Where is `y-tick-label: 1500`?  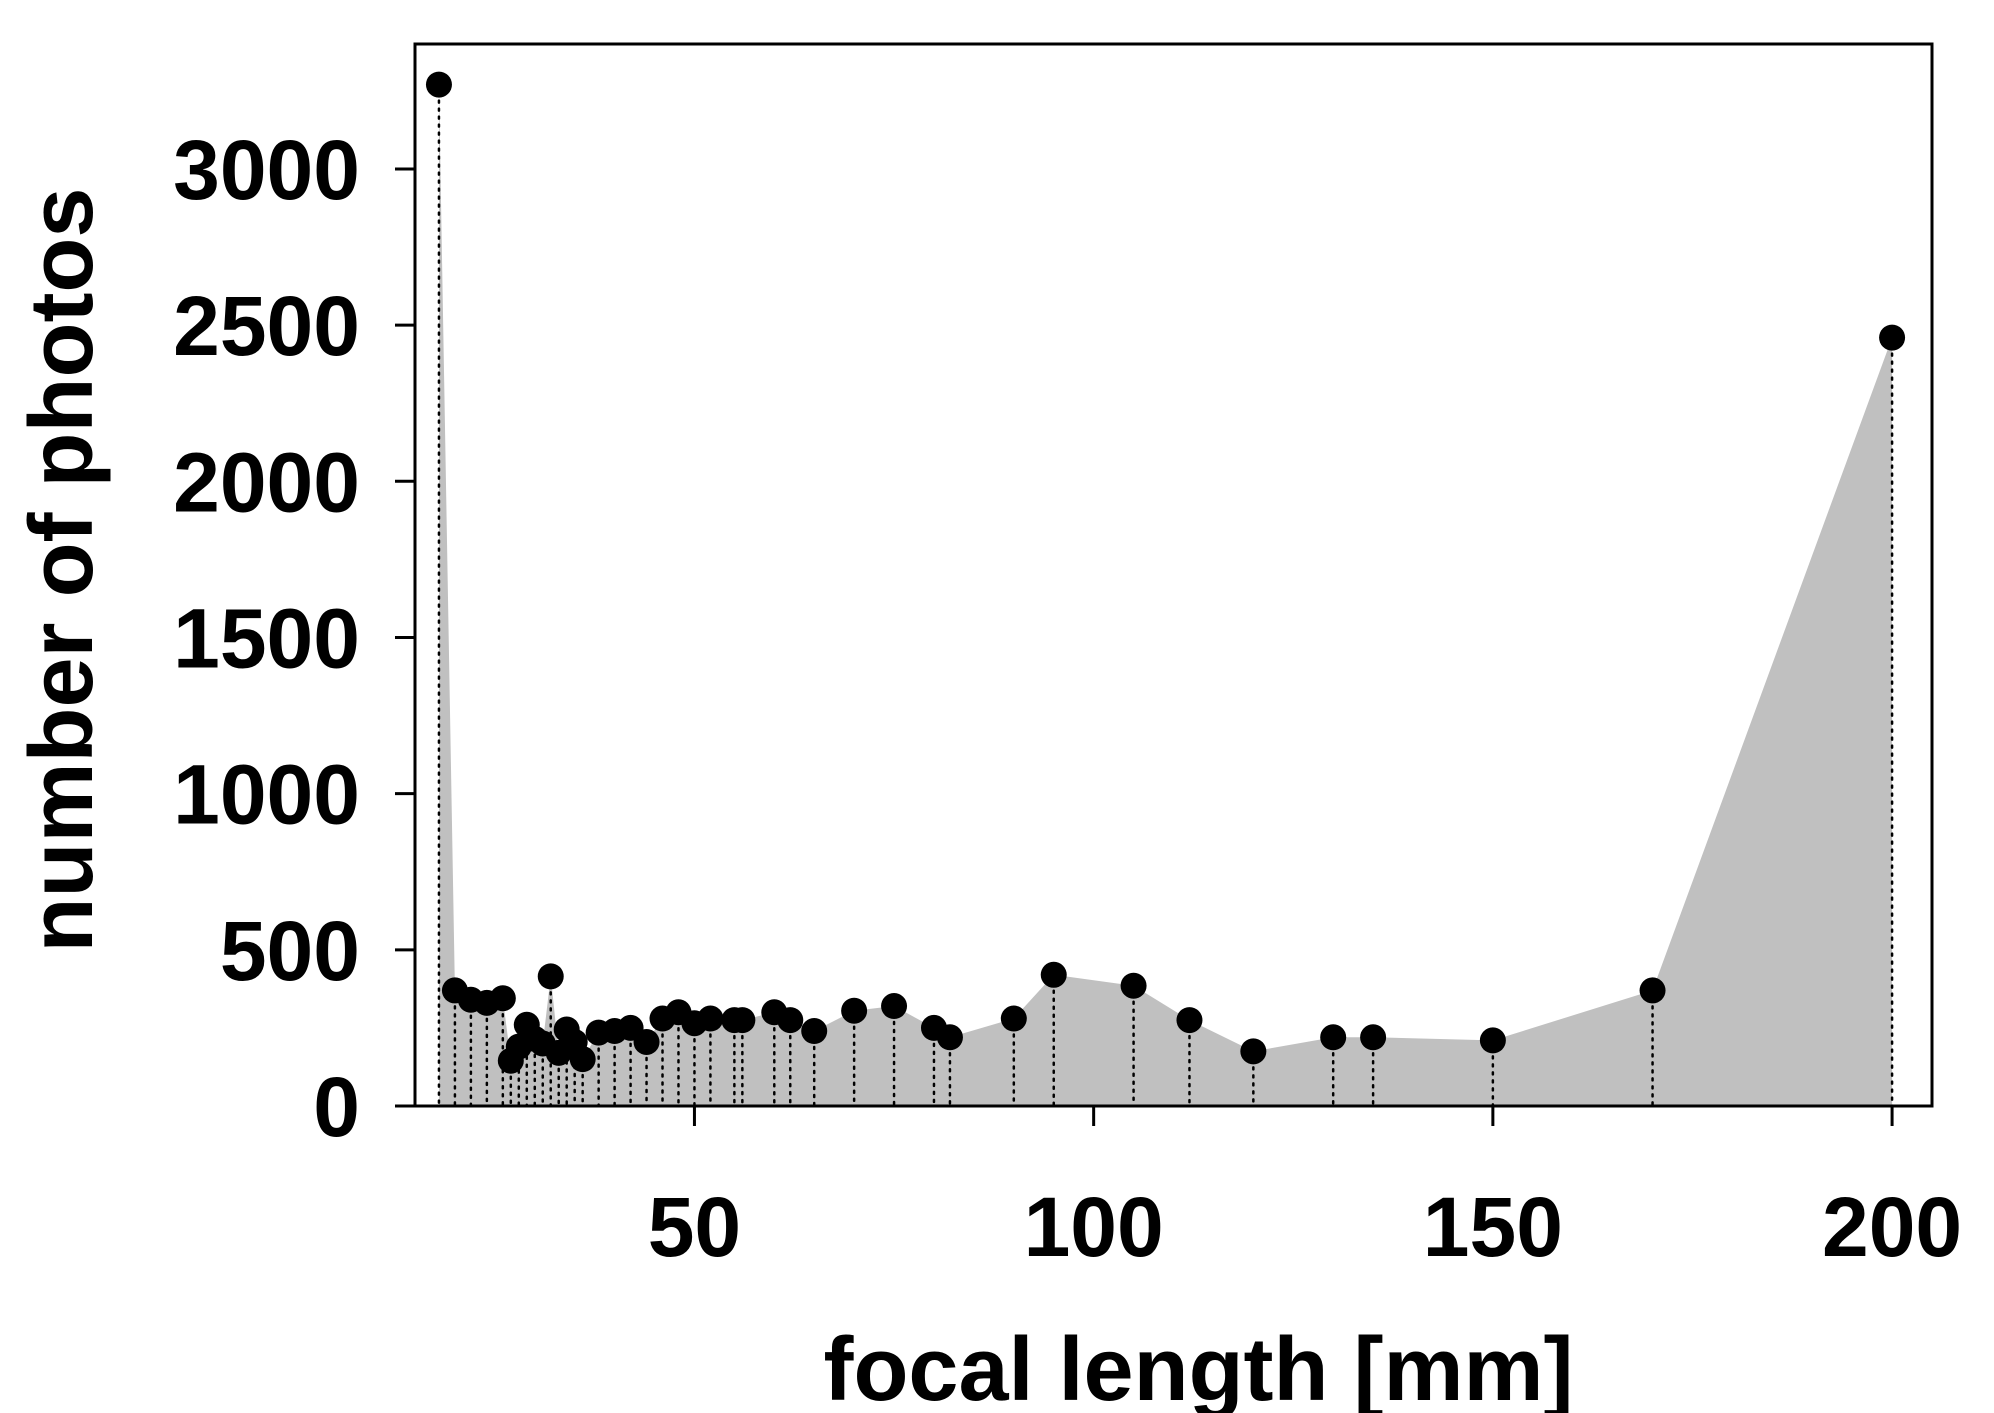
y-tick-label: 1500 is located at coordinates (266, 638).